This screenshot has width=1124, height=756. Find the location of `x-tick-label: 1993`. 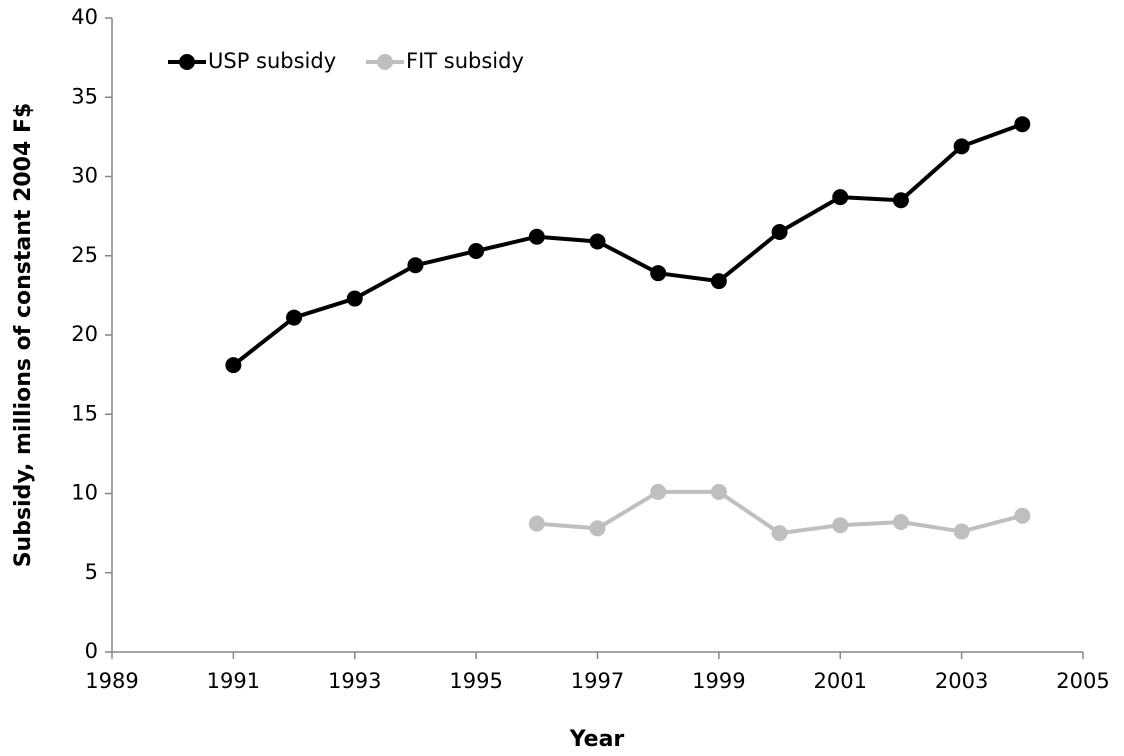

x-tick-label: 1993 is located at coordinates (354, 681).